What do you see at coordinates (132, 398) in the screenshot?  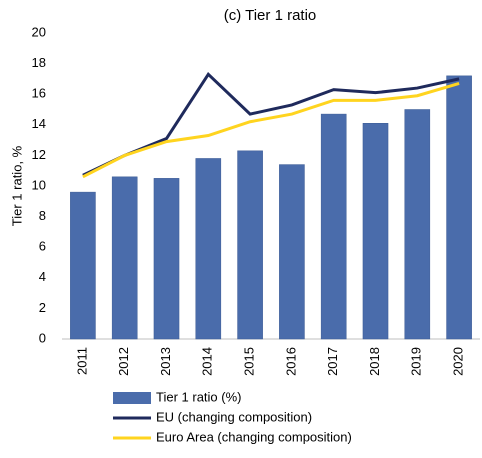 I see `legend-swatch` at bounding box center [132, 398].